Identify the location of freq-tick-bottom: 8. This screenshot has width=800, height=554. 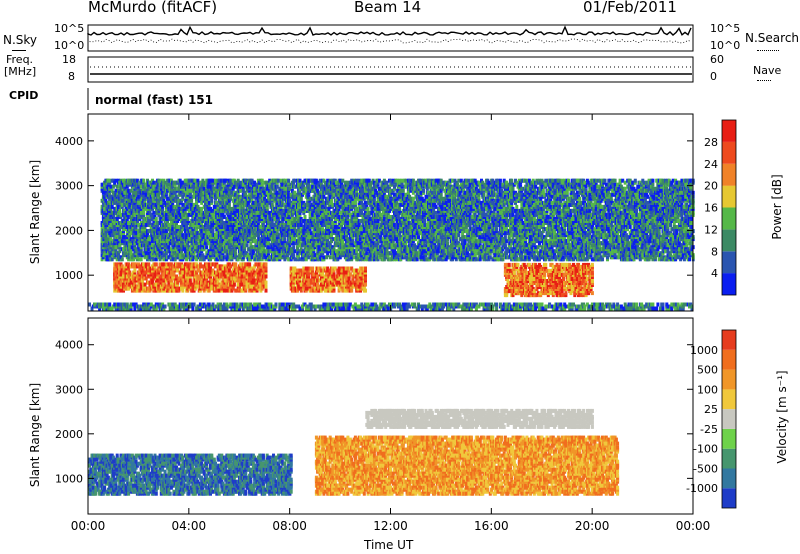
(71, 76).